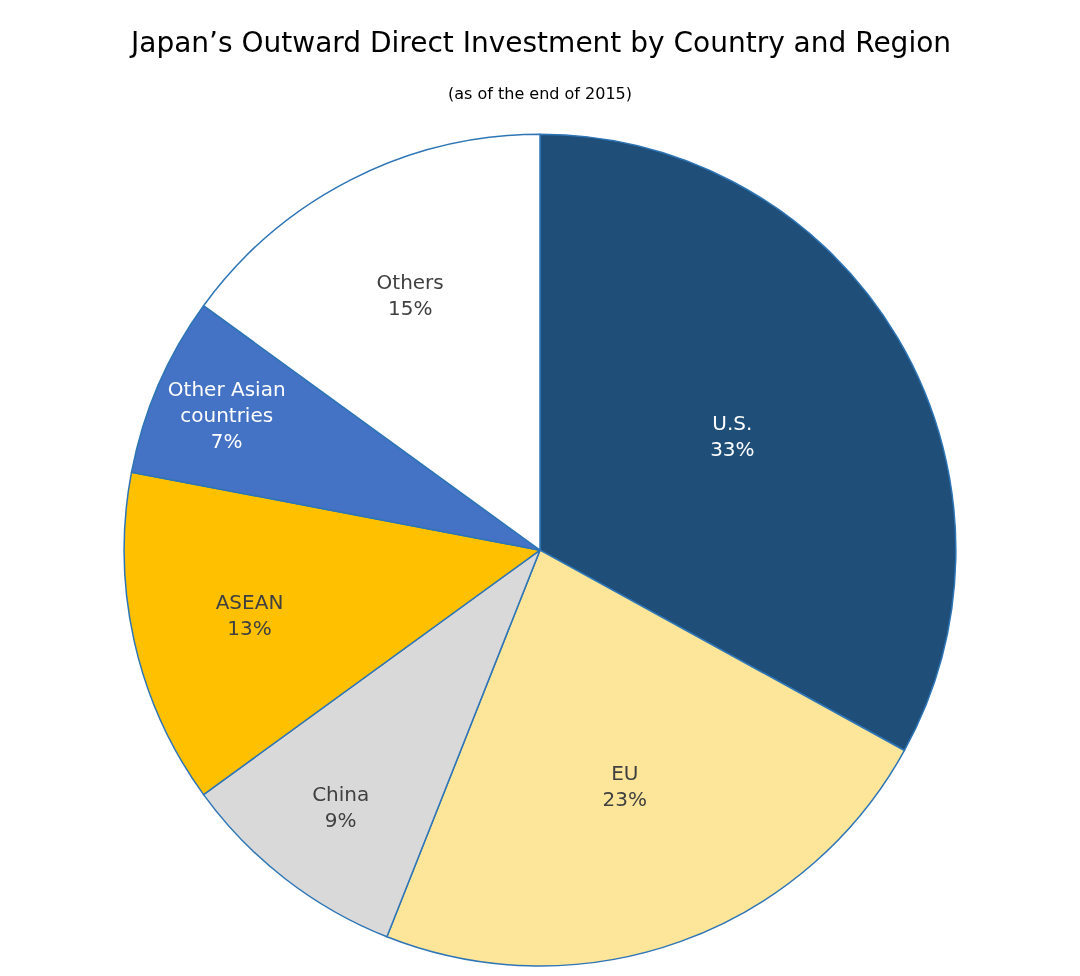 The width and height of the screenshot is (1080, 976). I want to click on slice-label: Others, so click(410, 282).